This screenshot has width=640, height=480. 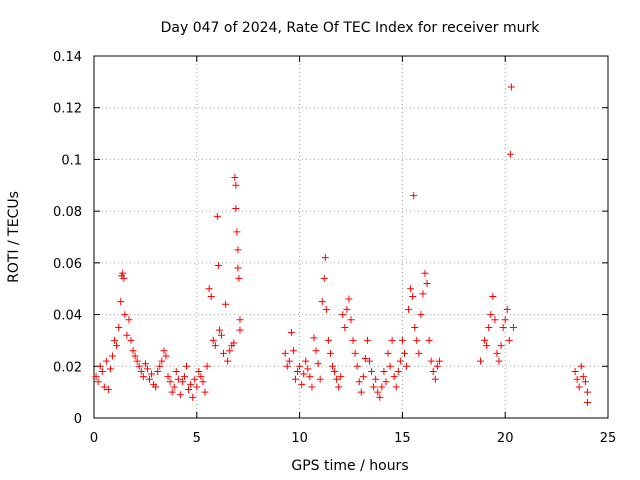 I want to click on y-tick-label: 0.02, so click(x=67, y=367).